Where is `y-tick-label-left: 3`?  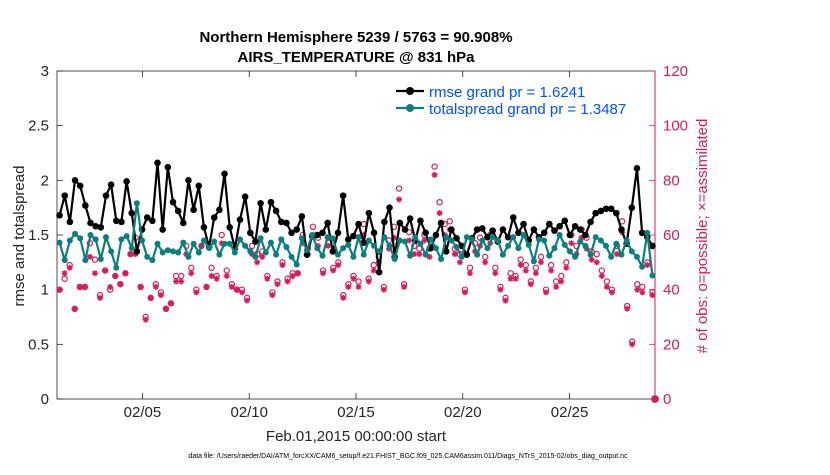 y-tick-label-left: 3 is located at coordinates (45, 71).